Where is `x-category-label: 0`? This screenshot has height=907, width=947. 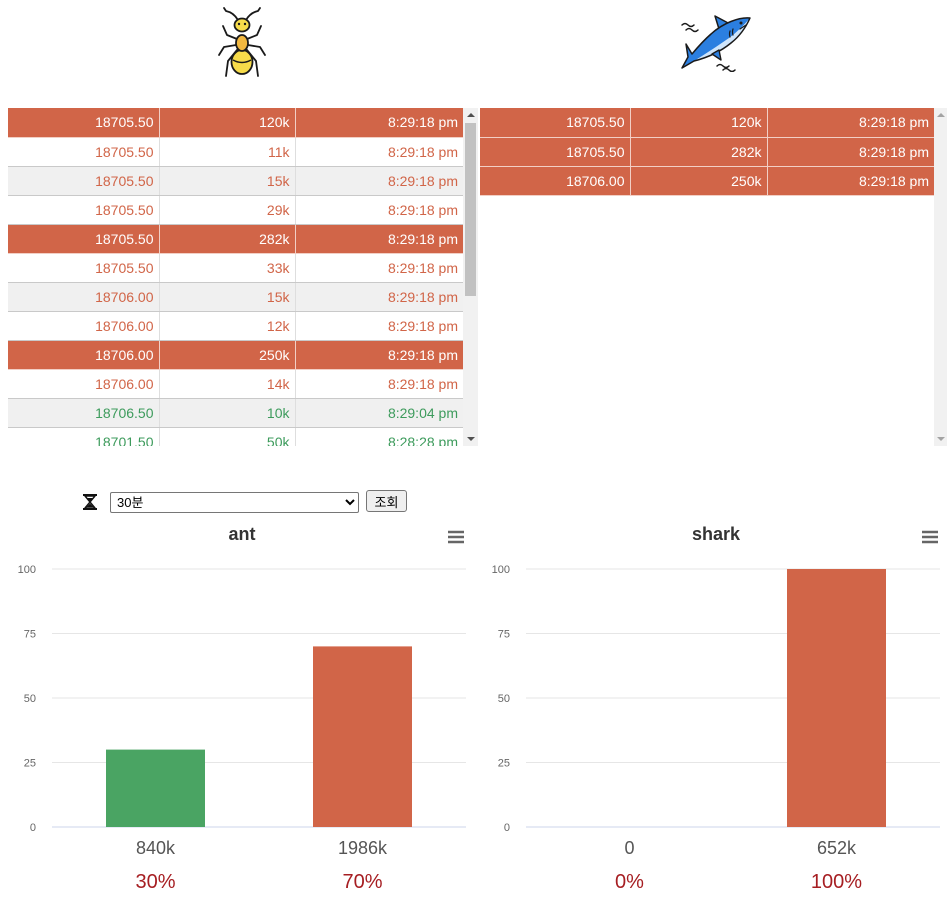
x-category-label: 0 is located at coordinates (629, 848).